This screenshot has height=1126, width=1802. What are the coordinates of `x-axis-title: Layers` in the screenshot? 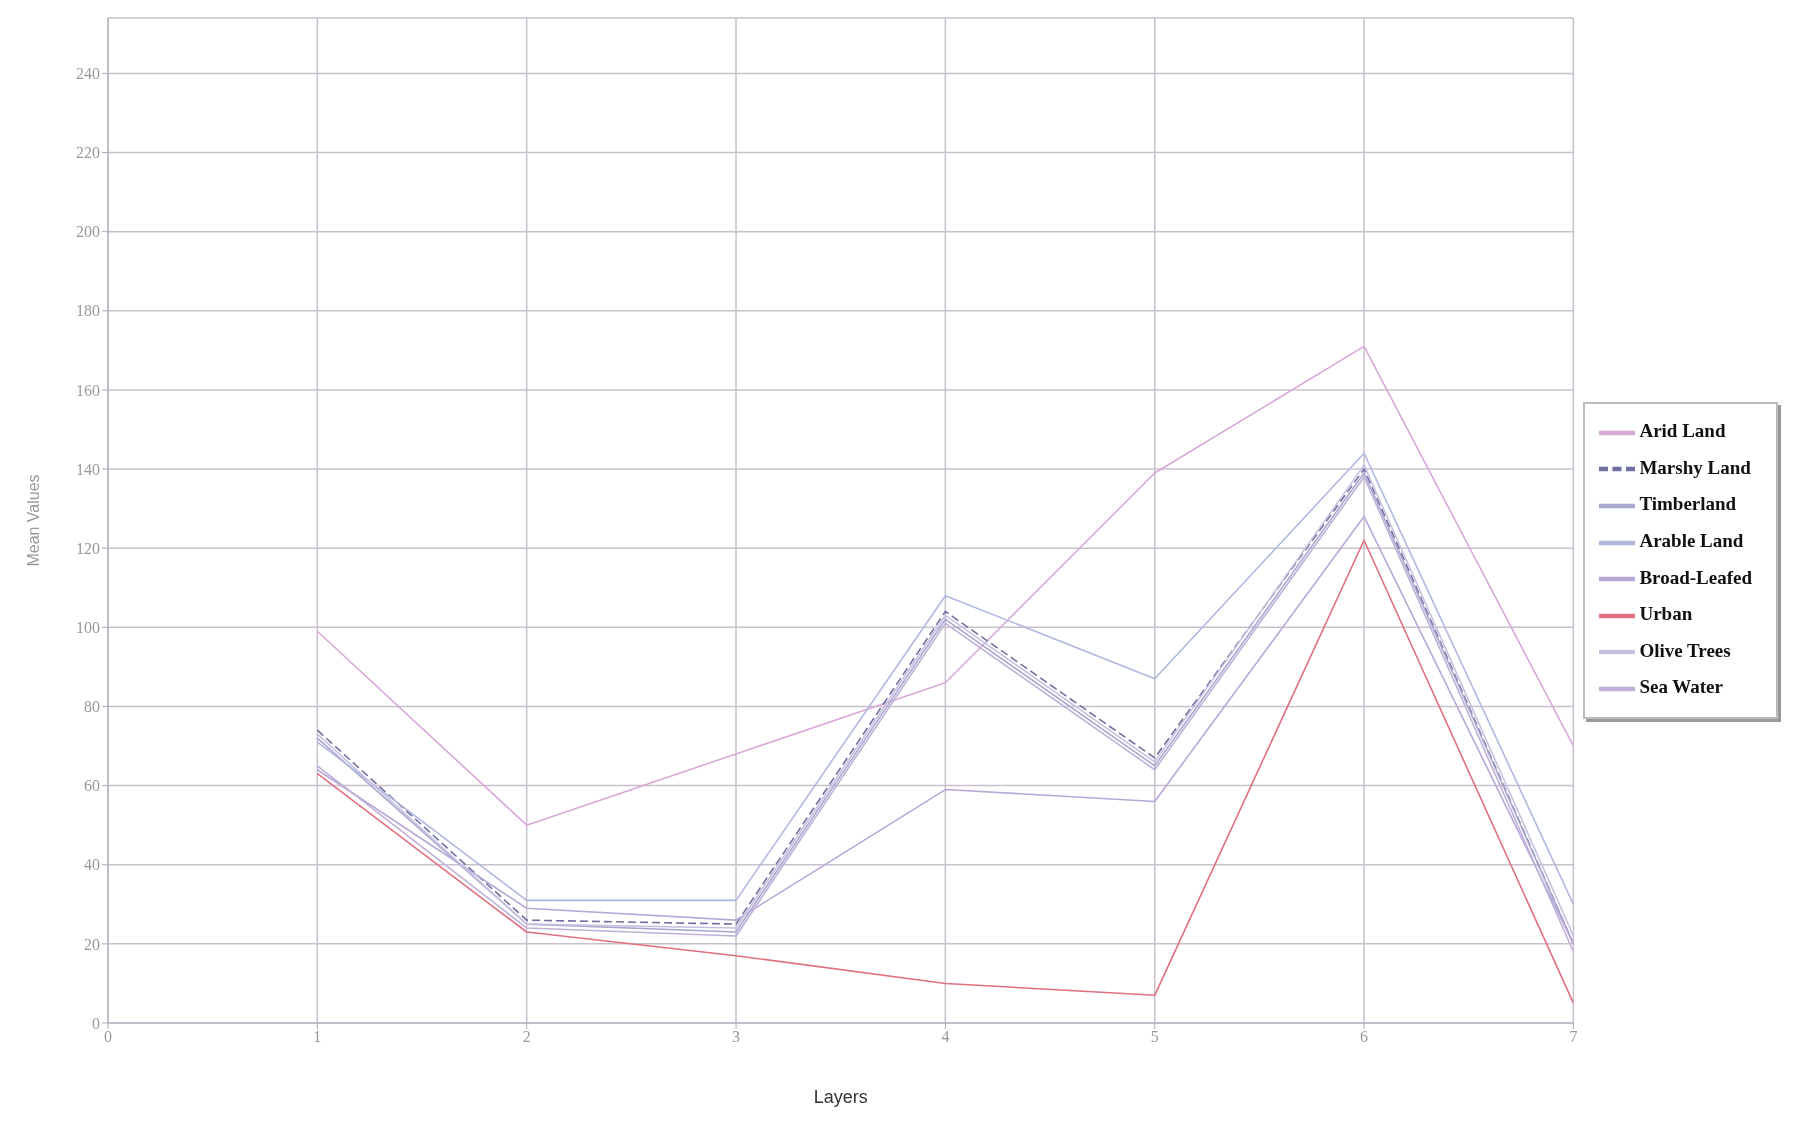 It's located at (840, 1097).